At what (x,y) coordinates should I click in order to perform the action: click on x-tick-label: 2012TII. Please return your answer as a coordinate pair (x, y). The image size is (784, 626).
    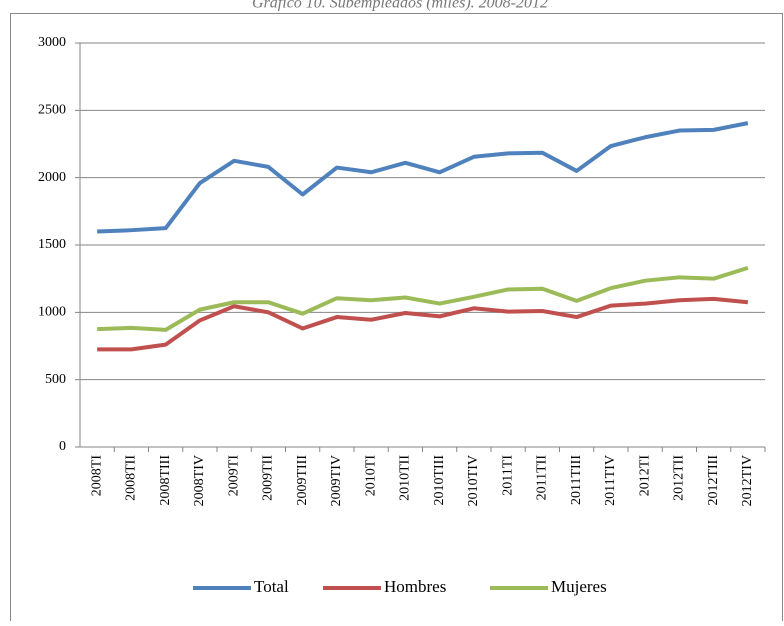
    Looking at the image, I should click on (679, 478).